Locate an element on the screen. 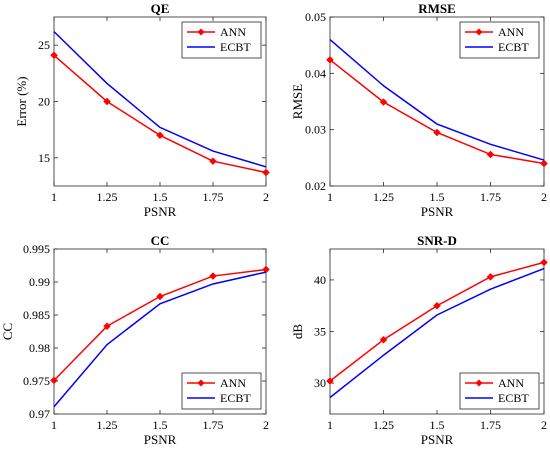 The width and height of the screenshot is (550, 458). y-tick-label: 40 is located at coordinates (320, 280).